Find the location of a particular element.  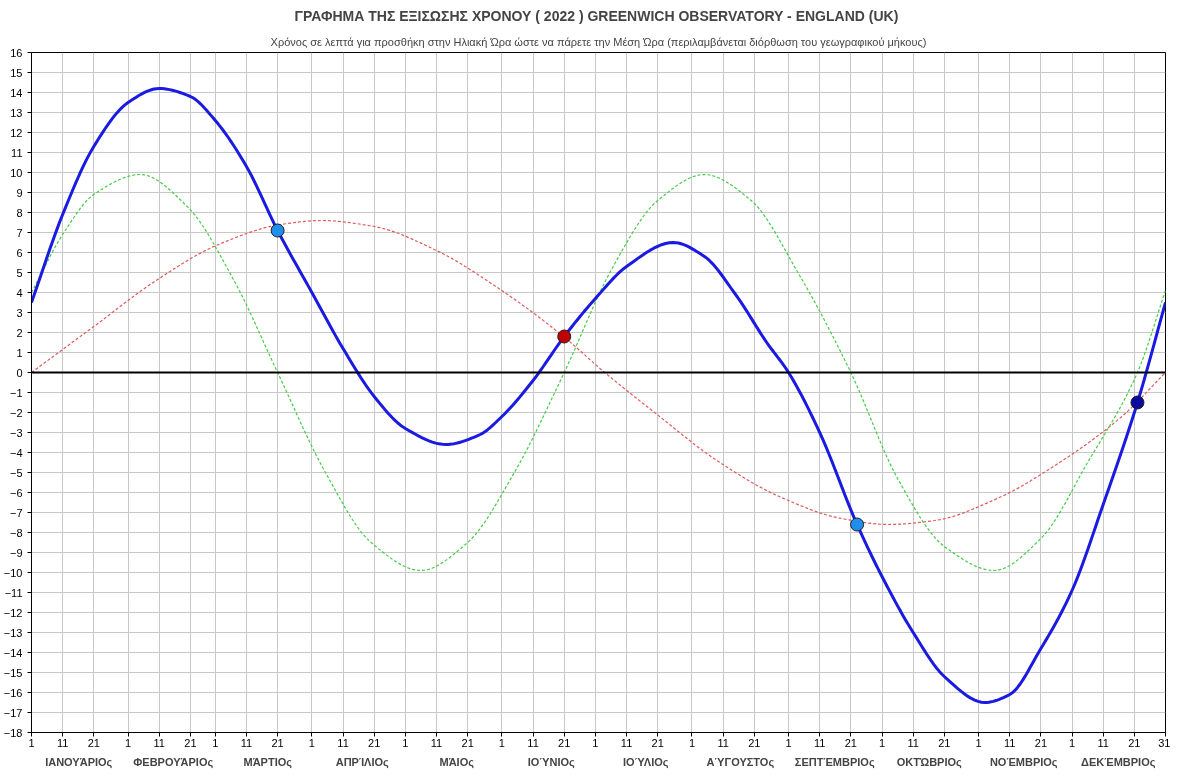

y-tick-label: 8 is located at coordinates (19, 212).